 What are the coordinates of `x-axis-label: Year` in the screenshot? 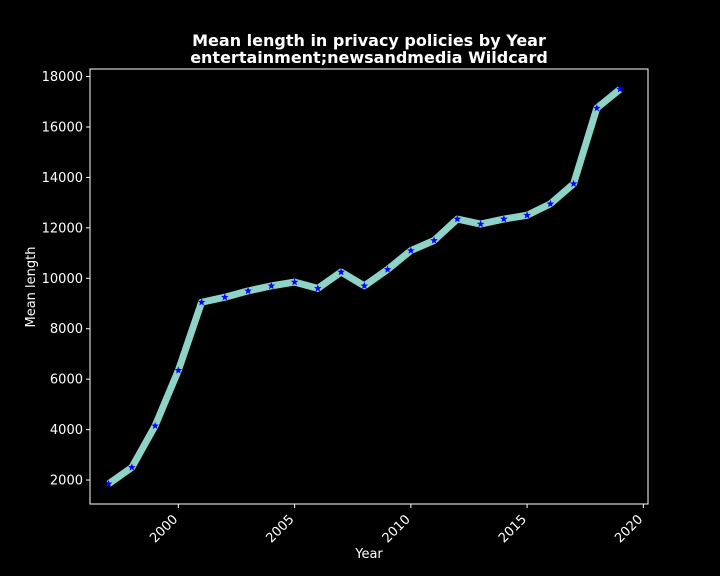 It's located at (368, 554).